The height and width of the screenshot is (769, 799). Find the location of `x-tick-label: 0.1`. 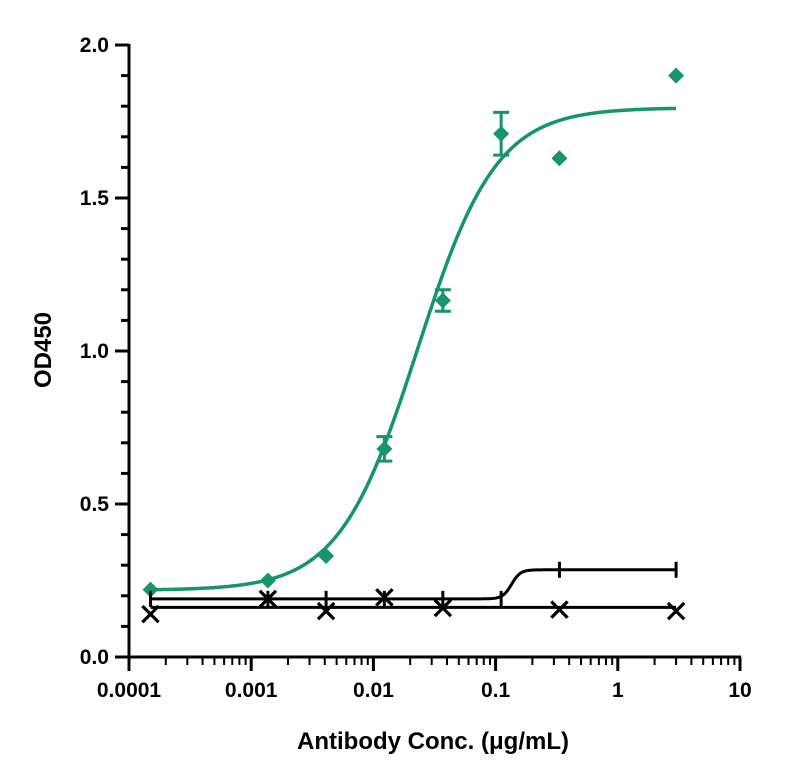

x-tick-label: 0.1 is located at coordinates (496, 690).